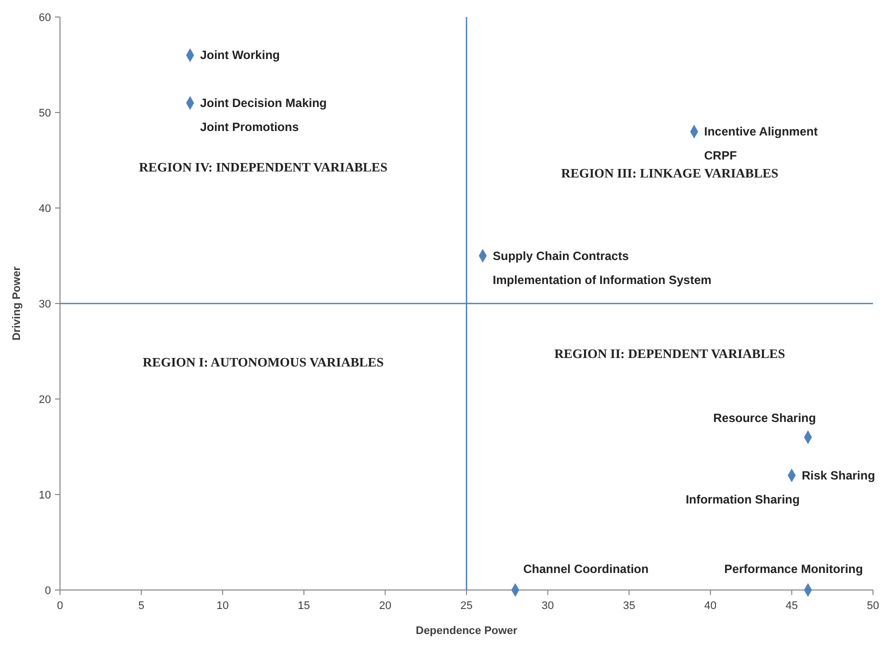 The width and height of the screenshot is (891, 645). Describe the element at coordinates (44, 113) in the screenshot. I see `y-tick-label: 50` at that location.